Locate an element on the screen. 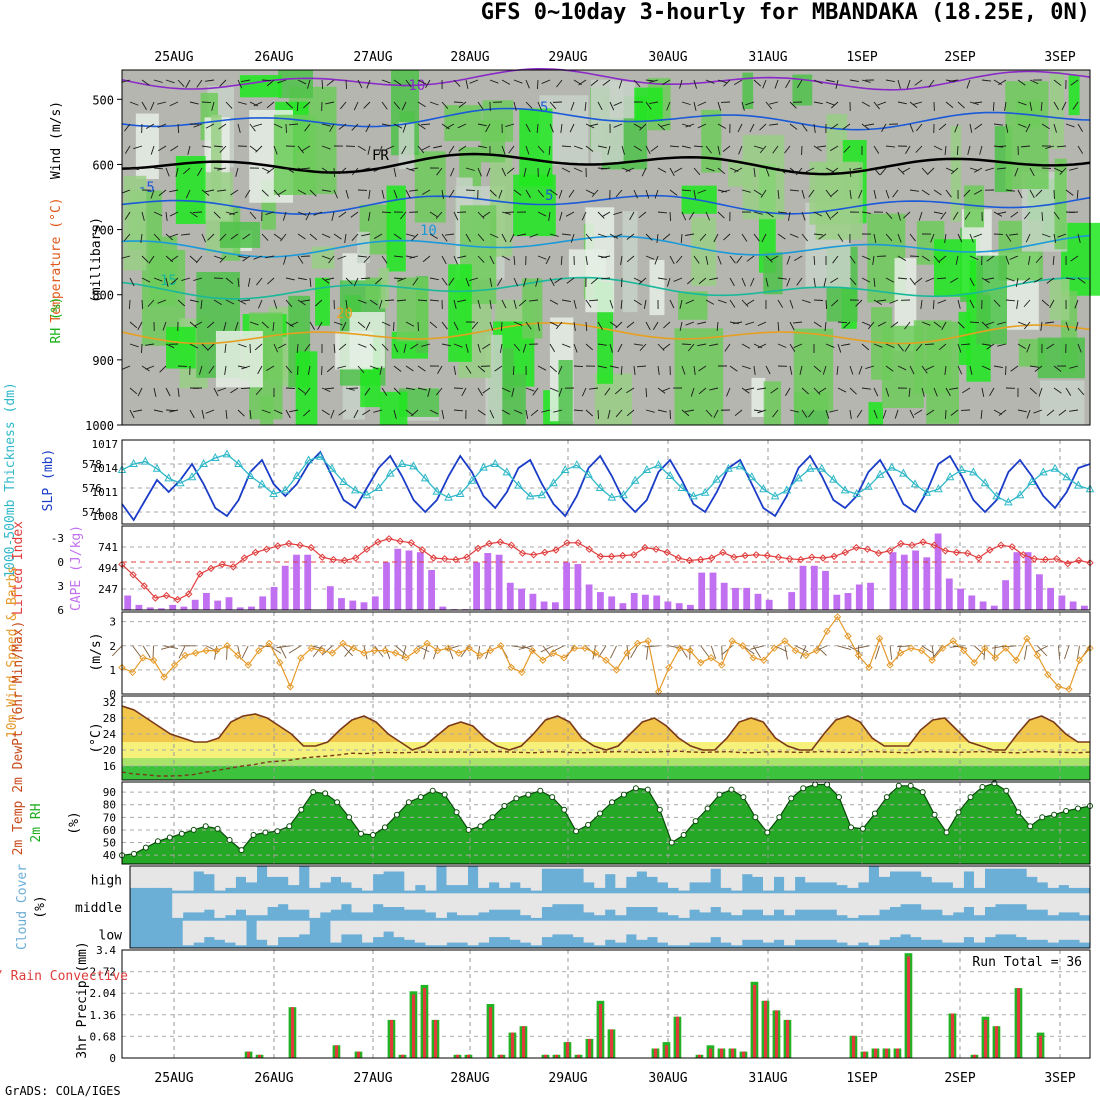  rh-patch is located at coordinates (802, 90).